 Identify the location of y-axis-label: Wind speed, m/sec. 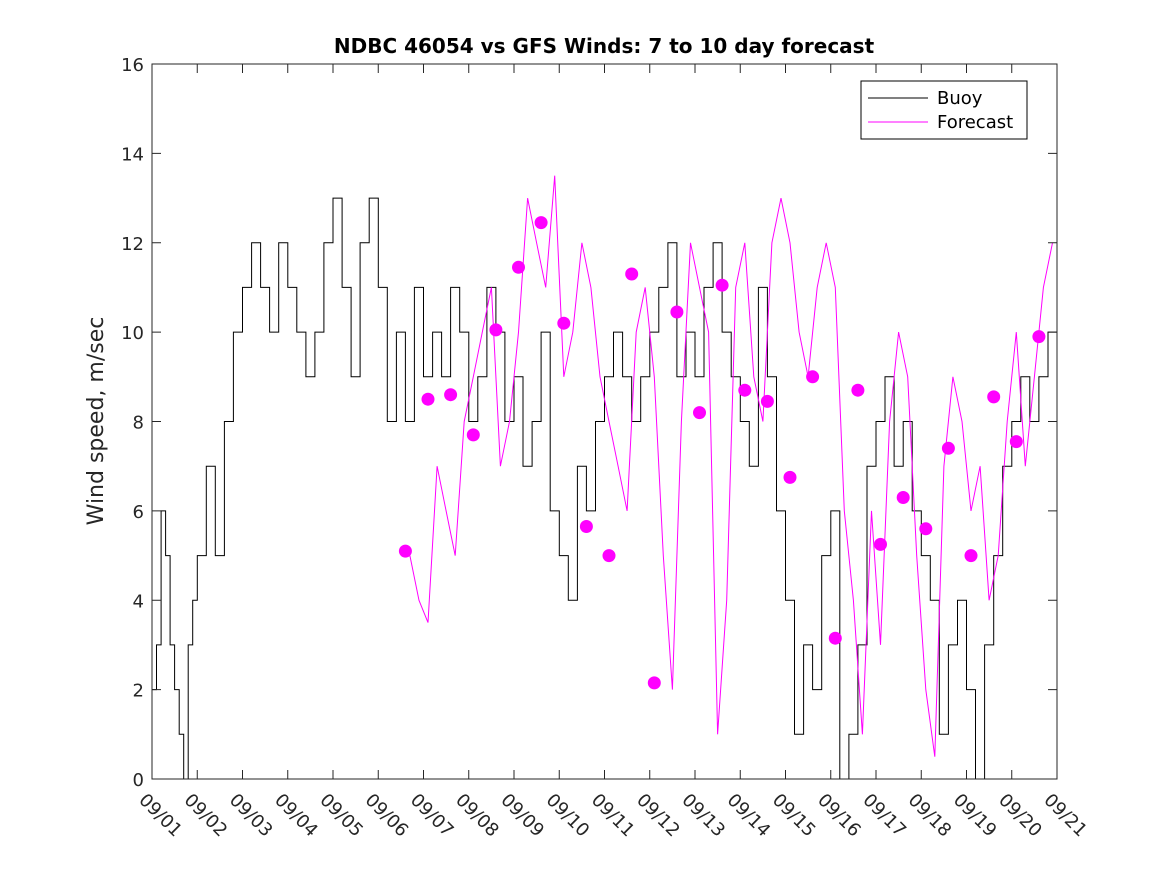
(96, 421).